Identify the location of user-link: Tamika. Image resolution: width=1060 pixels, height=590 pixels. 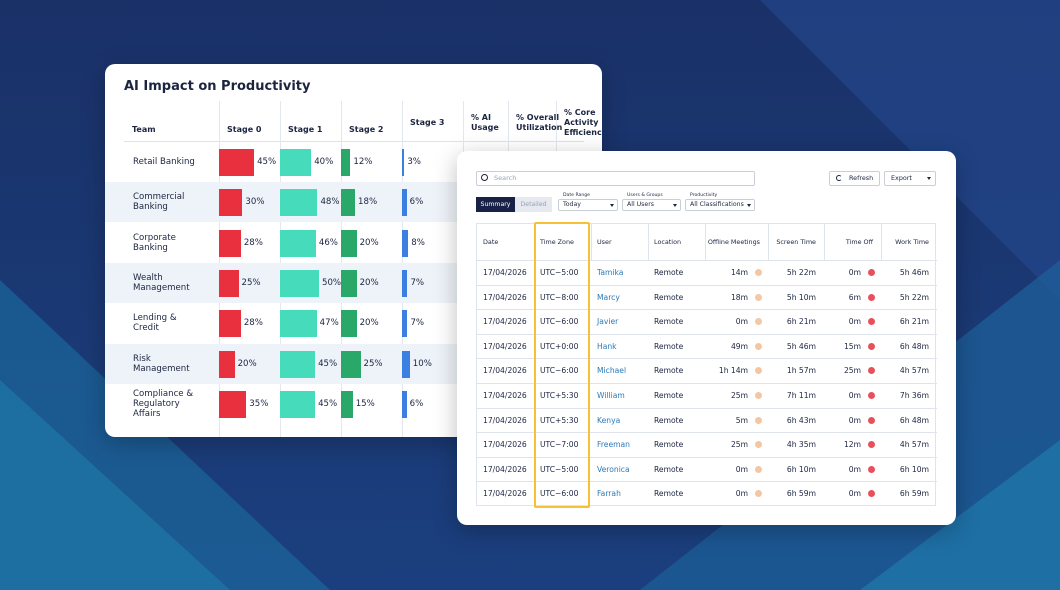
(610, 272).